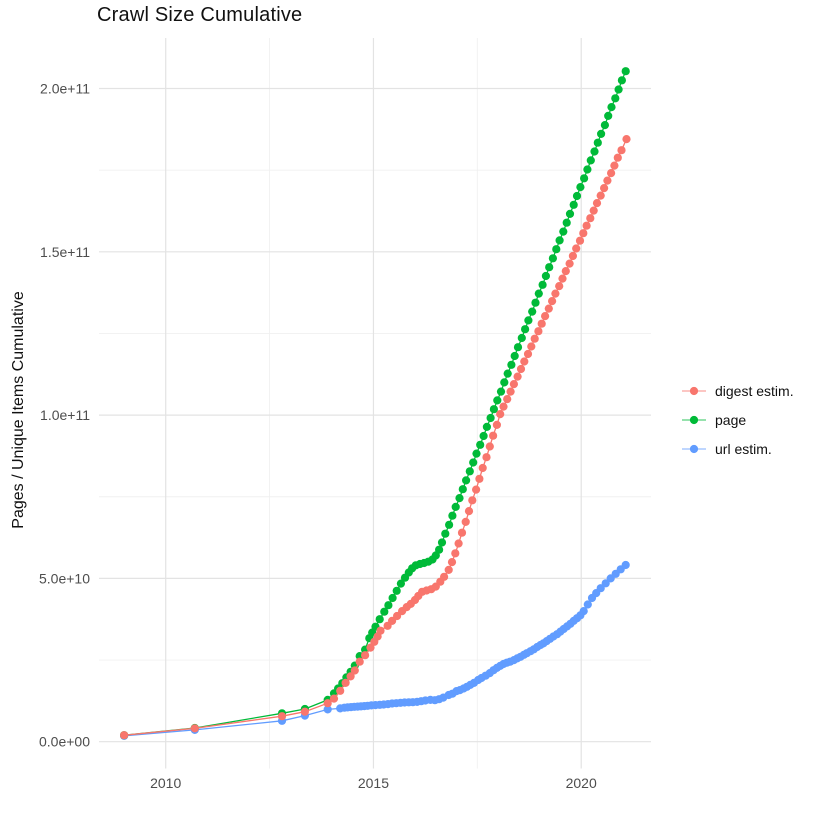 Image resolution: width=826 pixels, height=827 pixels. I want to click on y-tick-label: 5.0e+10, so click(64, 578).